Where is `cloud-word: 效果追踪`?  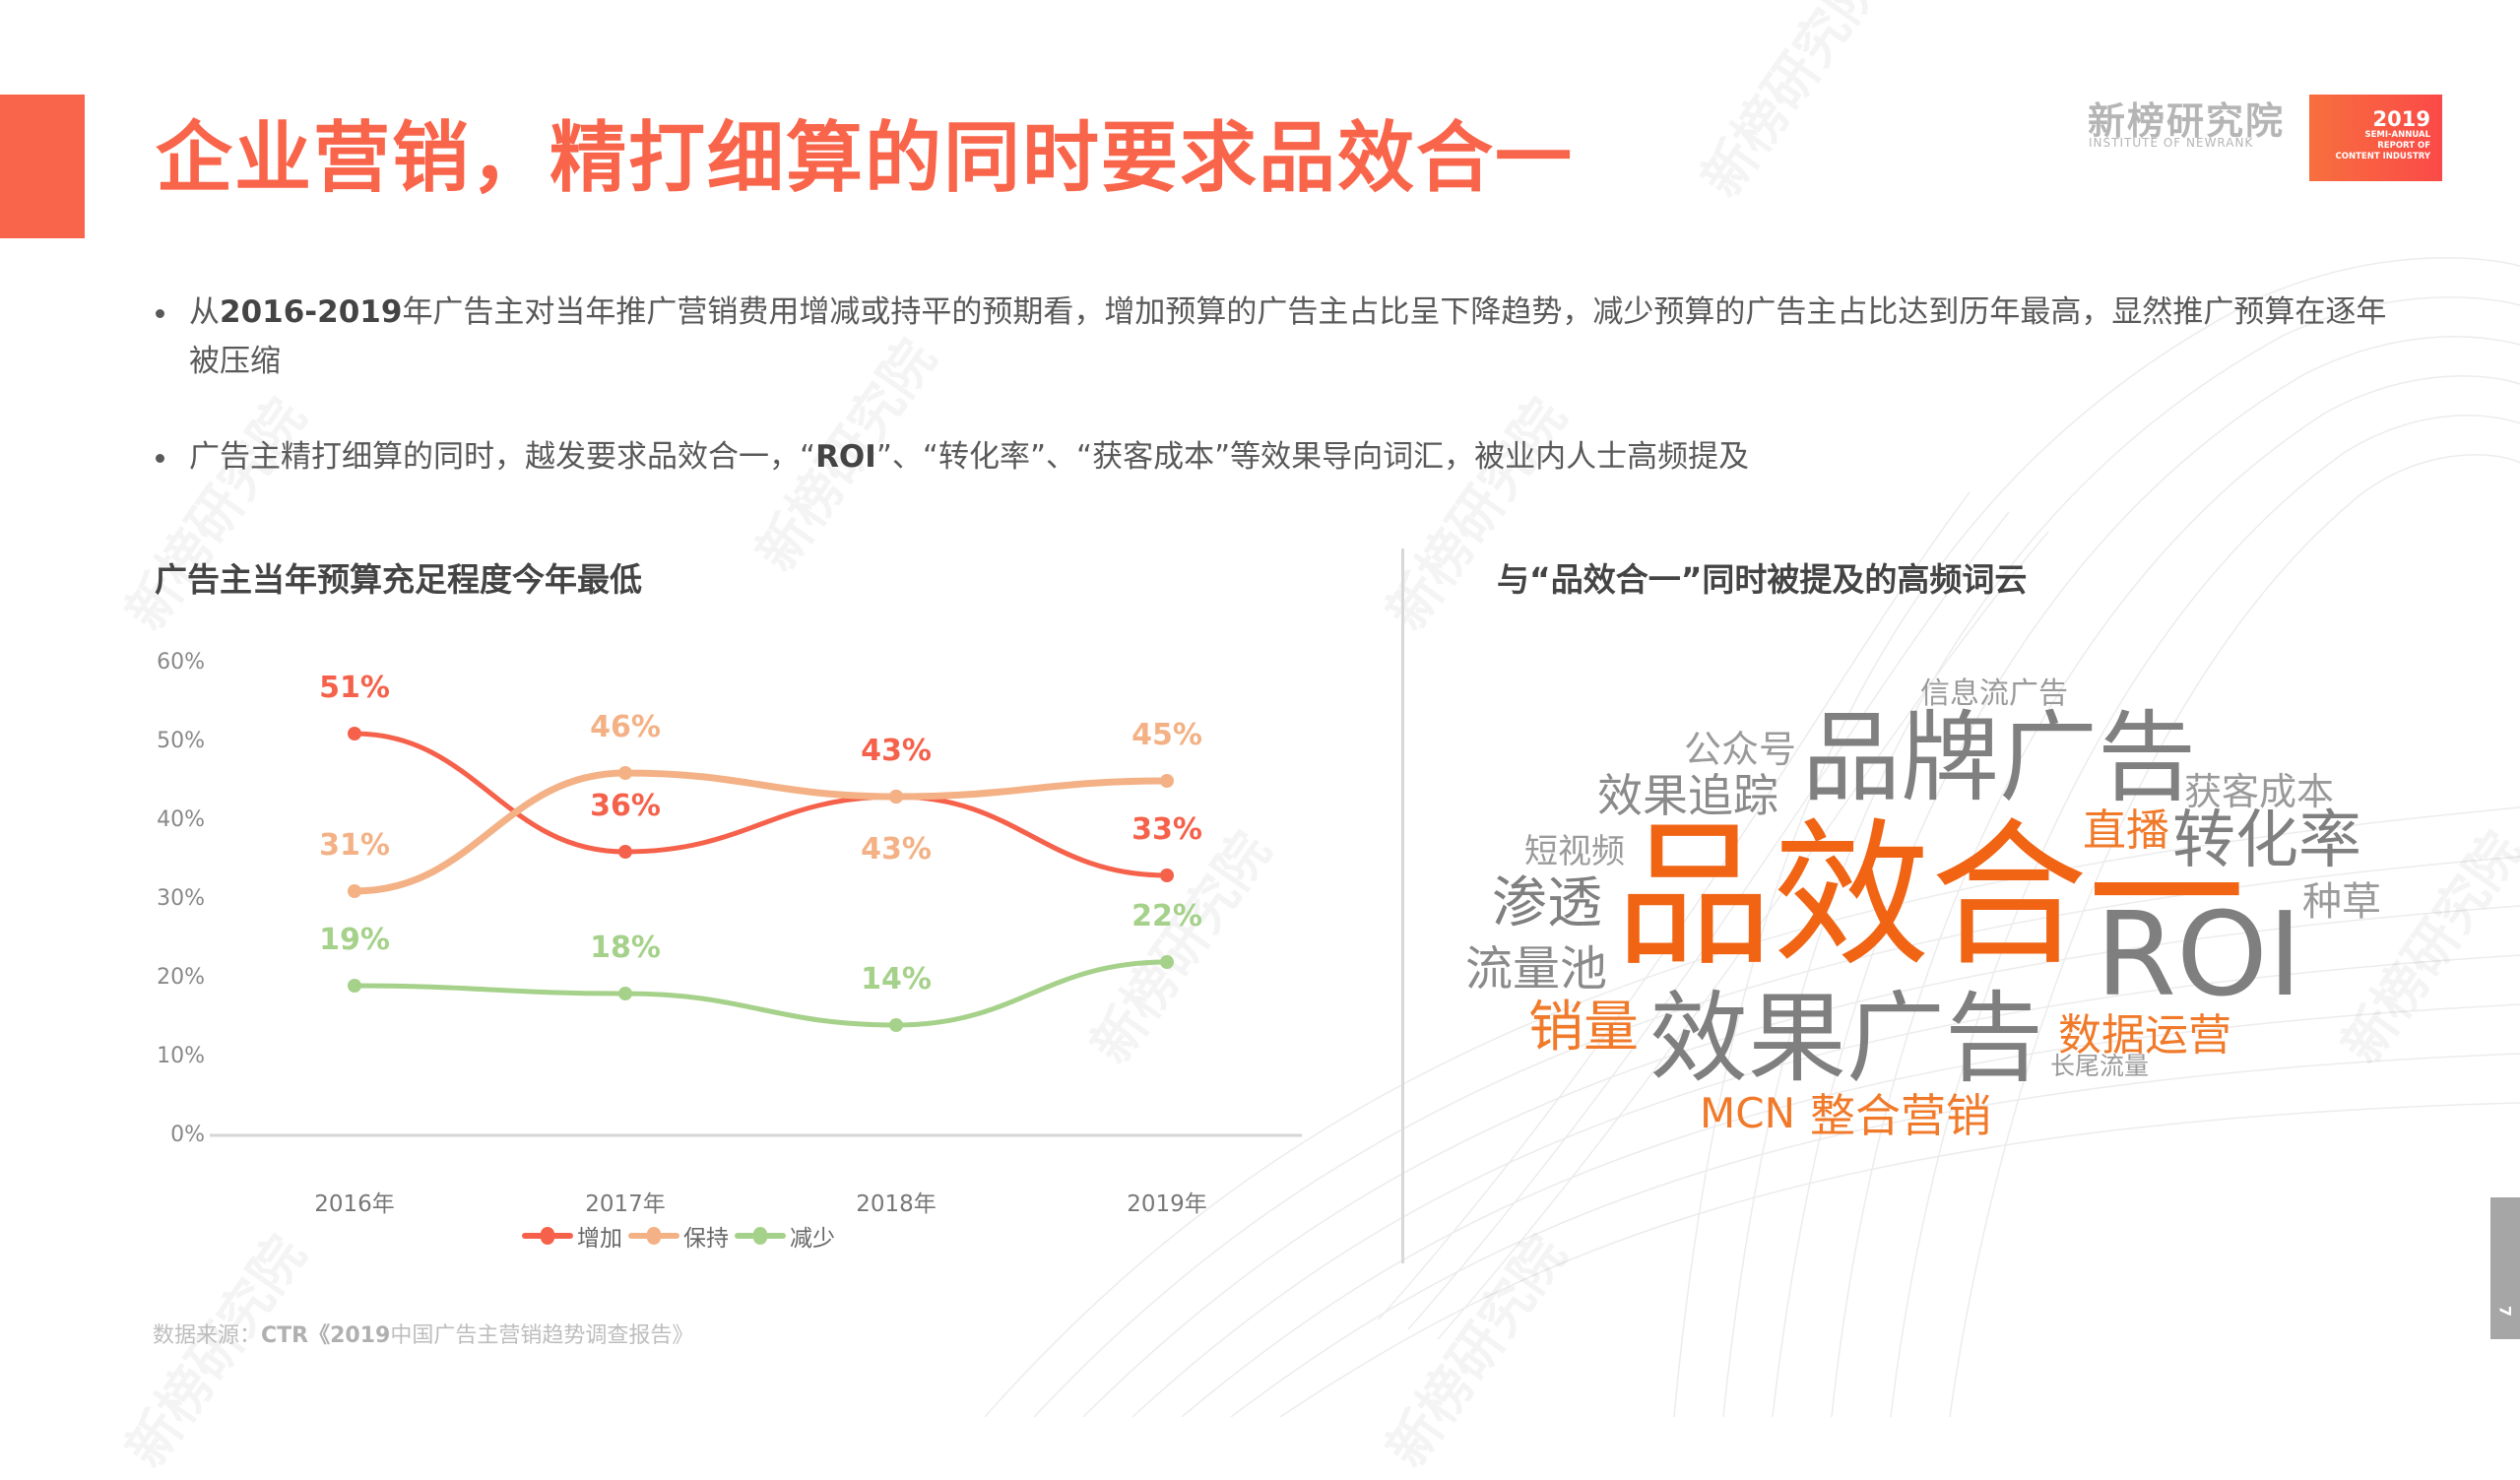
cloud-word: 效果追踪 is located at coordinates (1687, 795).